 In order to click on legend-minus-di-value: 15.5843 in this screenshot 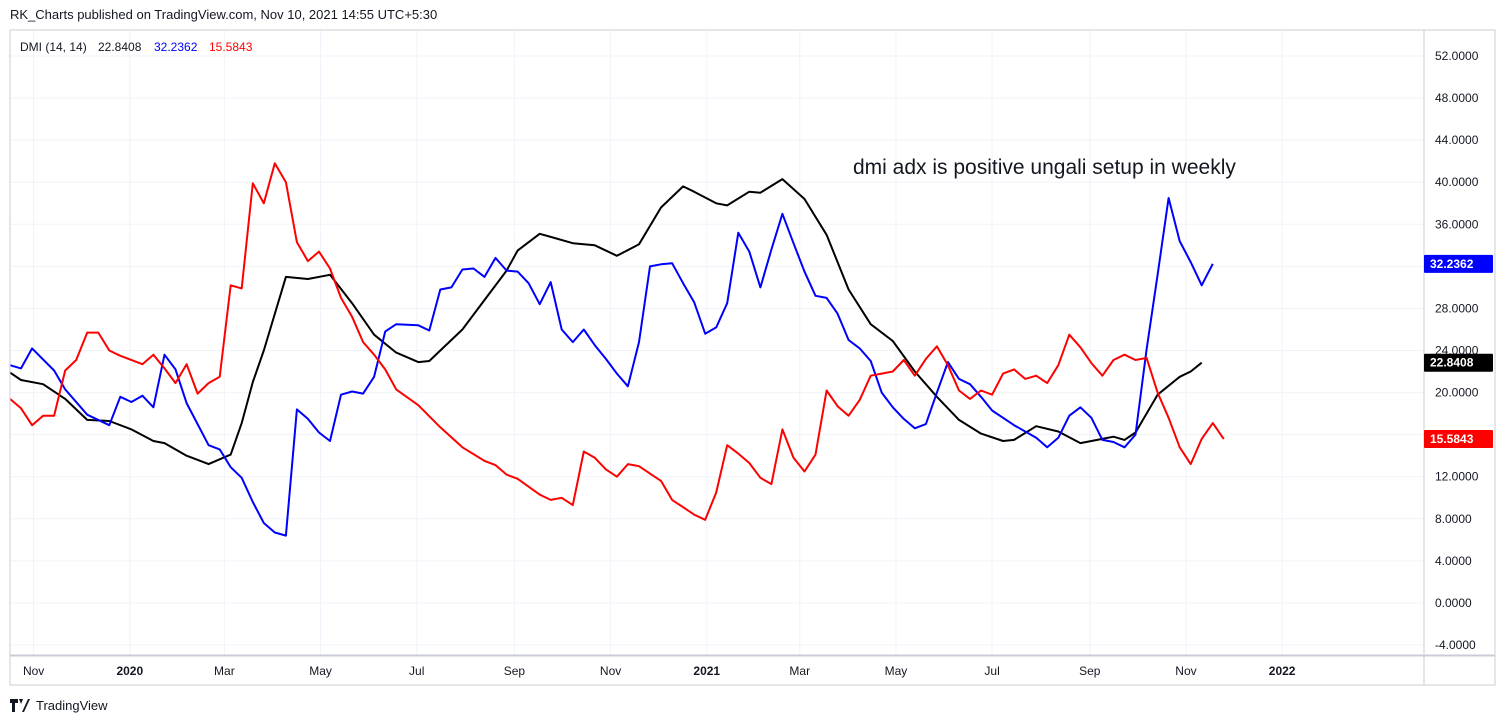, I will do `click(231, 47)`.